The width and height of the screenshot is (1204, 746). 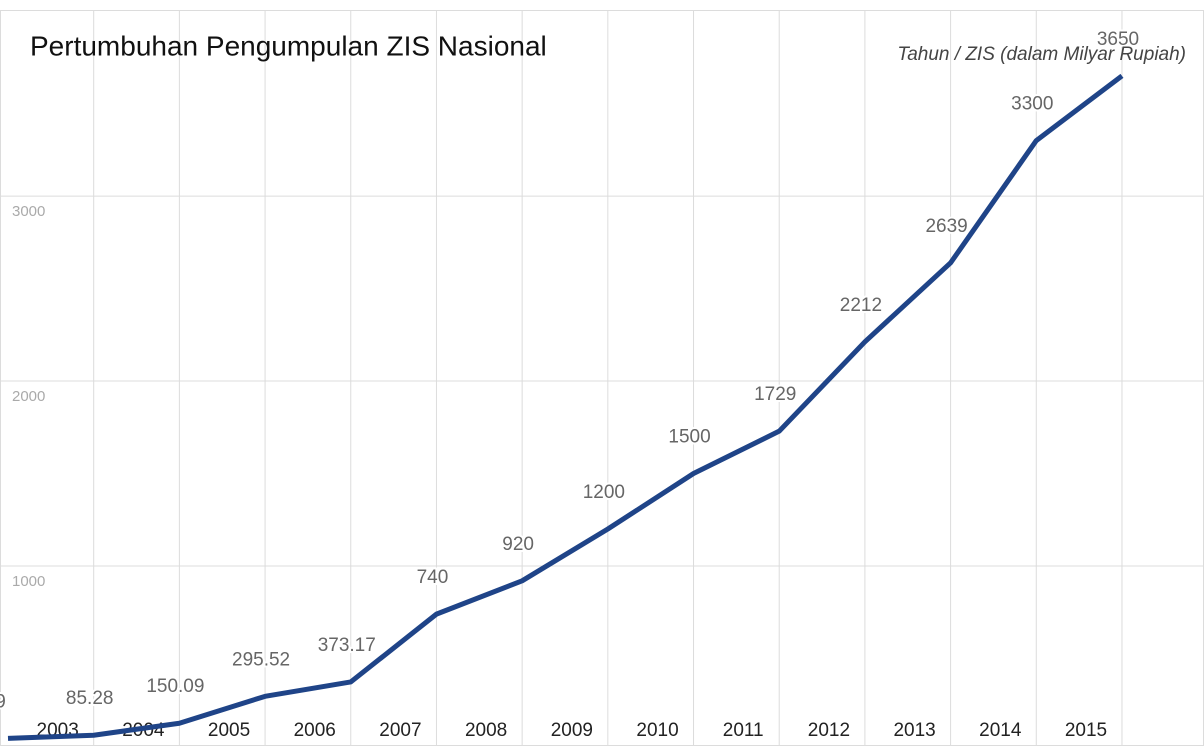 What do you see at coordinates (657, 730) in the screenshot?
I see `x-tick-label: 2010` at bounding box center [657, 730].